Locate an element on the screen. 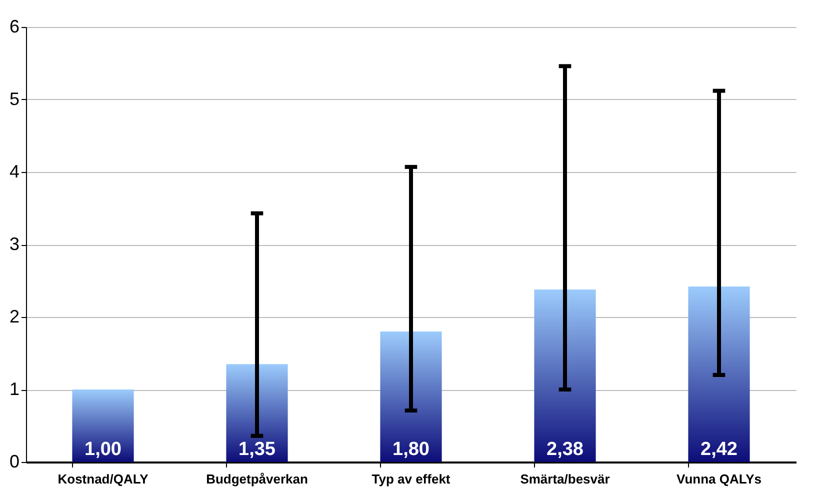 The image size is (820, 493). y-tick-label: 2 is located at coordinates (14, 316).